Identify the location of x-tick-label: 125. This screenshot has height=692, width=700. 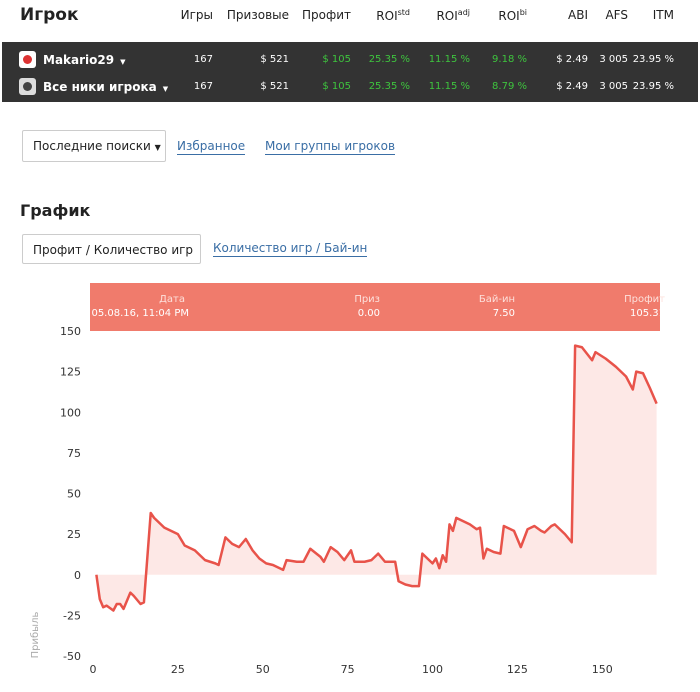
(517, 669).